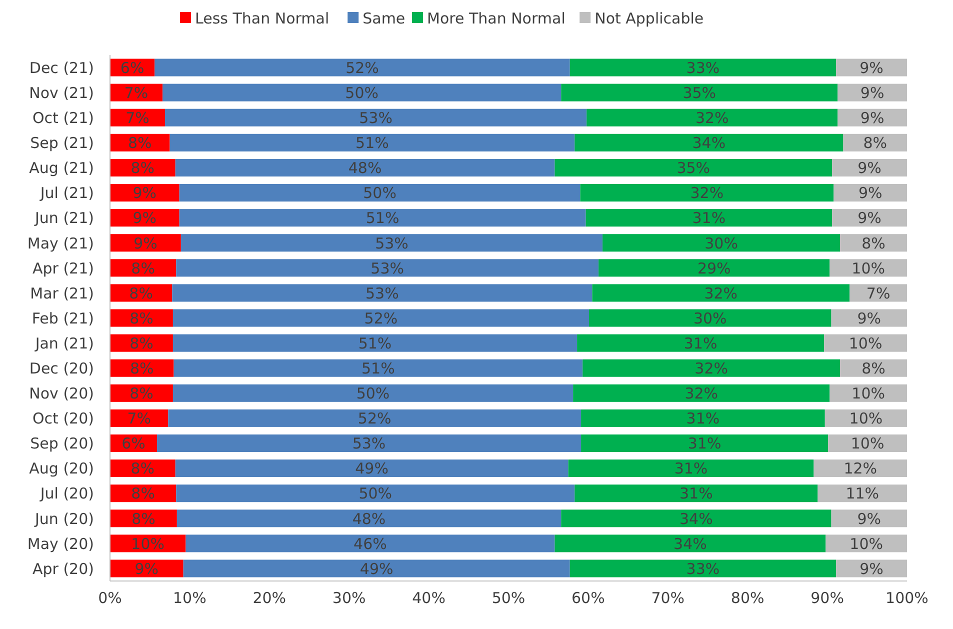 Image resolution: width=953 pixels, height=629 pixels. Describe the element at coordinates (371, 469) in the screenshot. I see `data-label: 49%` at that location.